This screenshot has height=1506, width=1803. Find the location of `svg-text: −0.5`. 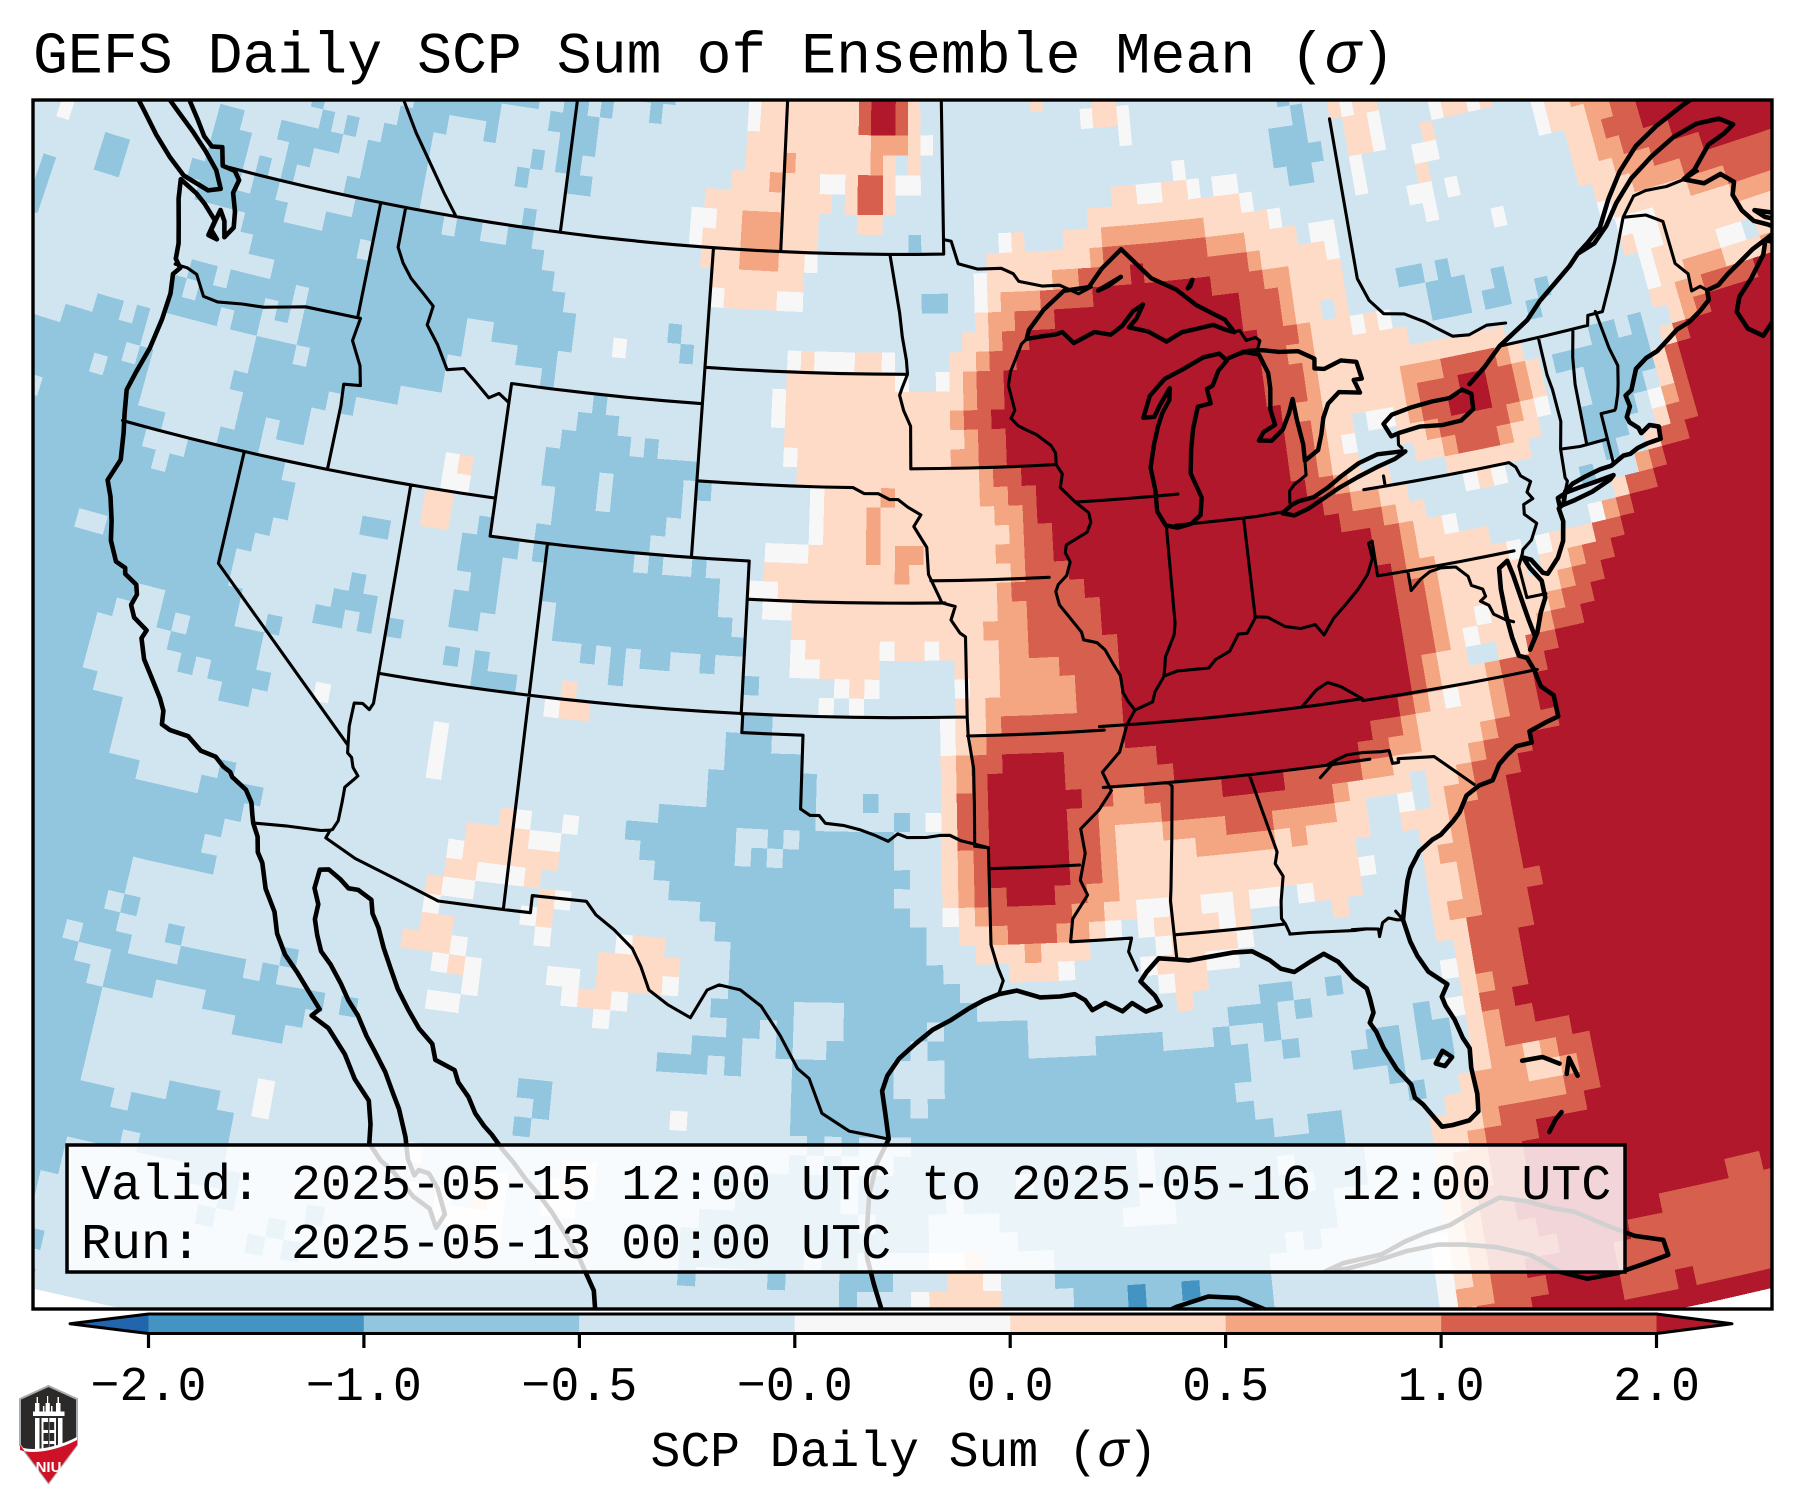

svg-text: −0.5 is located at coordinates (579, 1387).